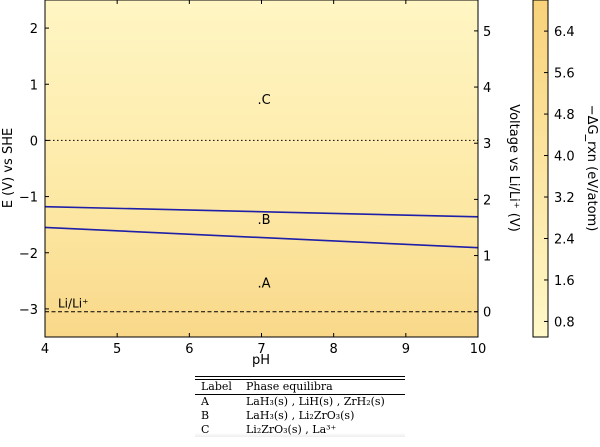 The height and width of the screenshot is (447, 600). I want to click on table-row: C Li₂ZrO₃(s) , La³⁺, so click(300, 430).